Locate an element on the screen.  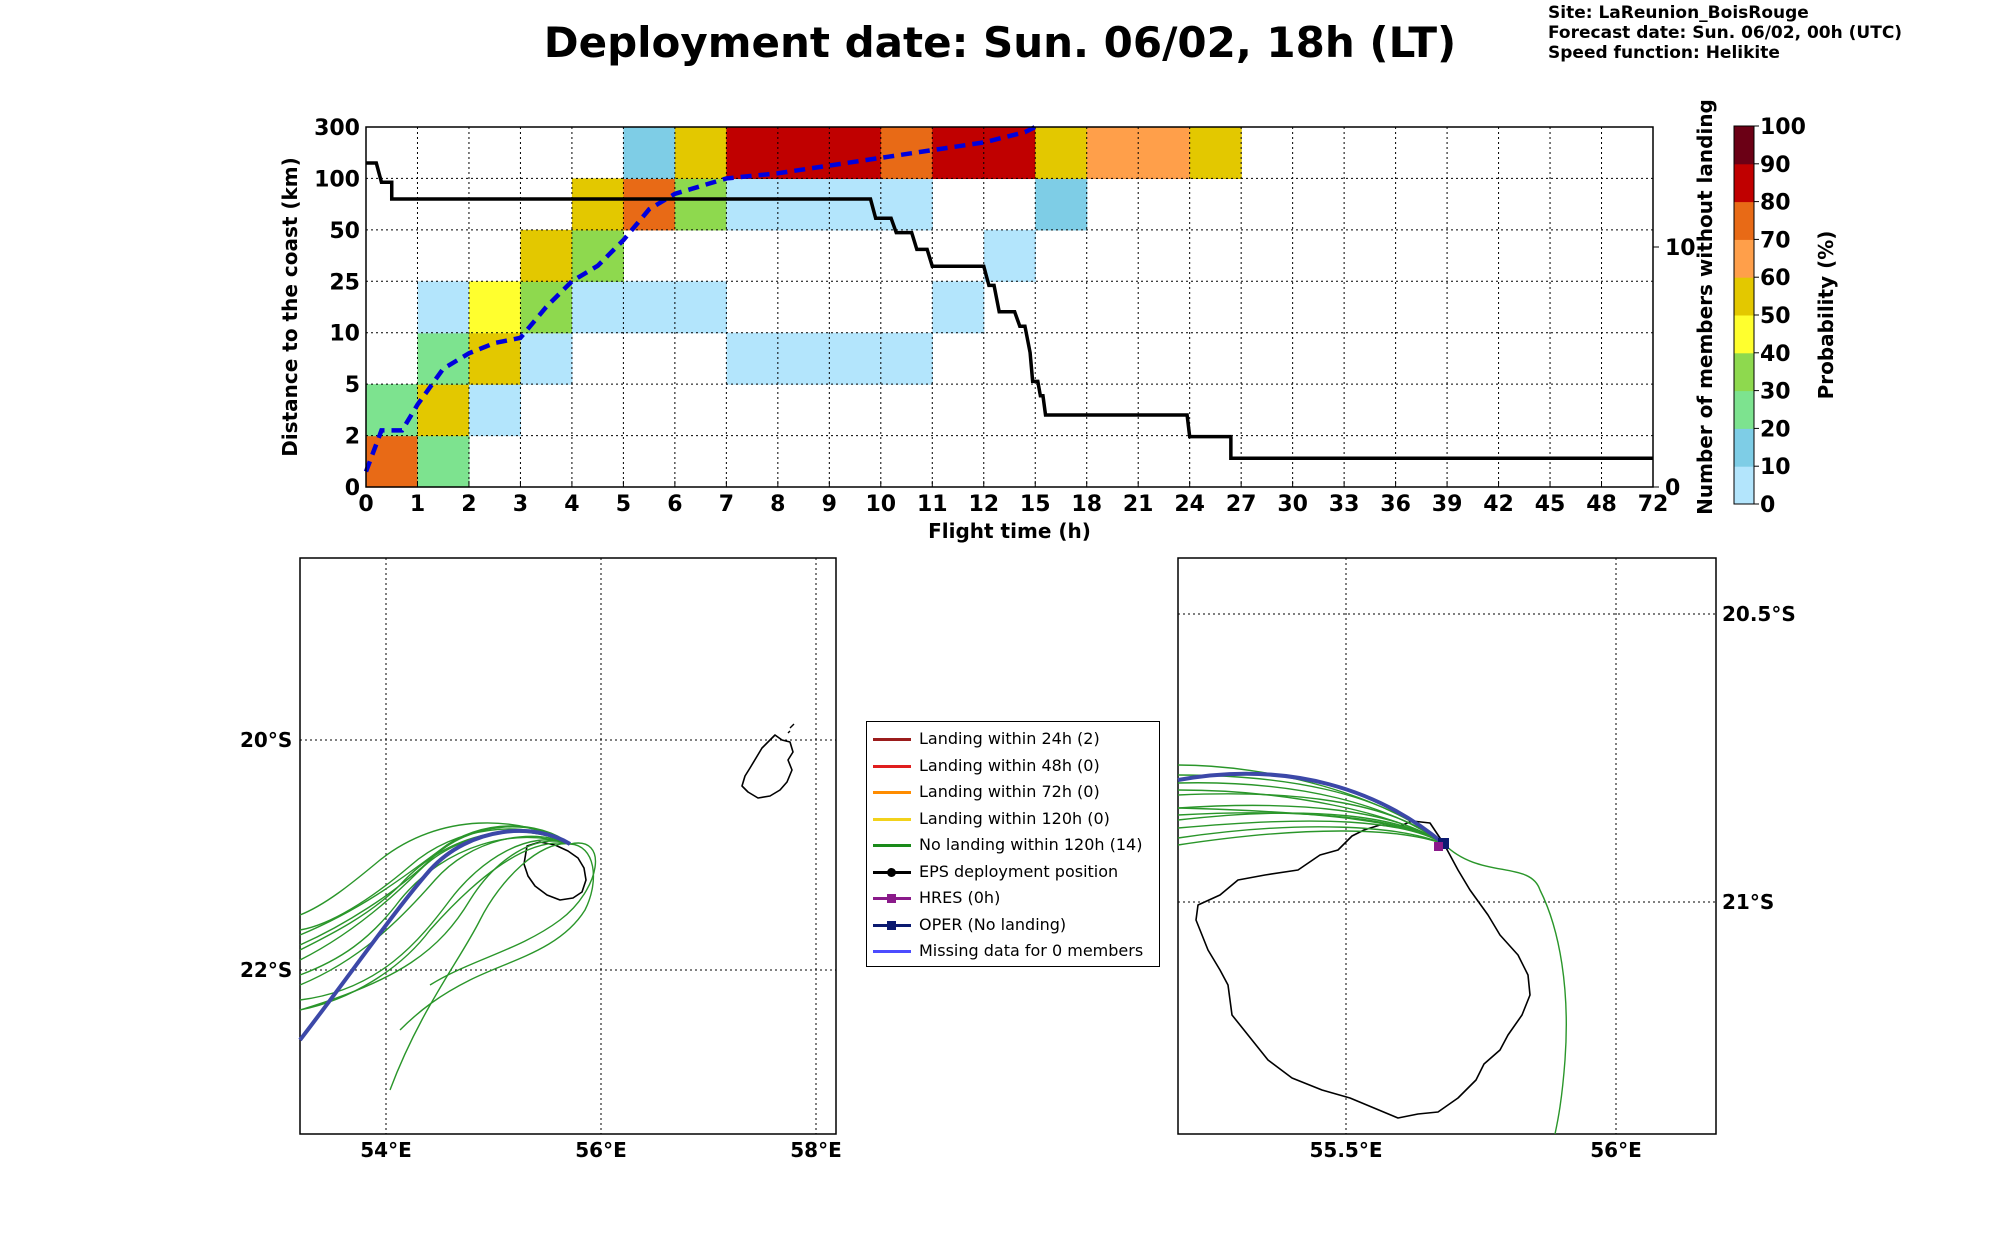
probability-colorbar: 0 10 20 30 40 50 60 70 80 90 100 Probability (%) is located at coordinates (1785, 316).